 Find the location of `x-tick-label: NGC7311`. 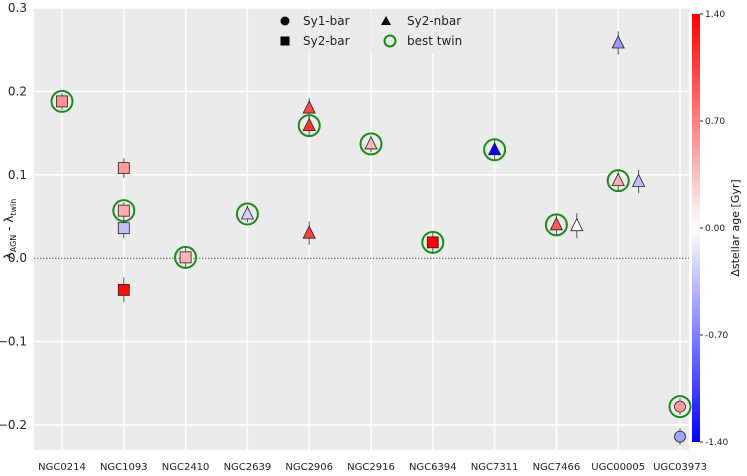

x-tick-label: NGC7311 is located at coordinates (495, 467).